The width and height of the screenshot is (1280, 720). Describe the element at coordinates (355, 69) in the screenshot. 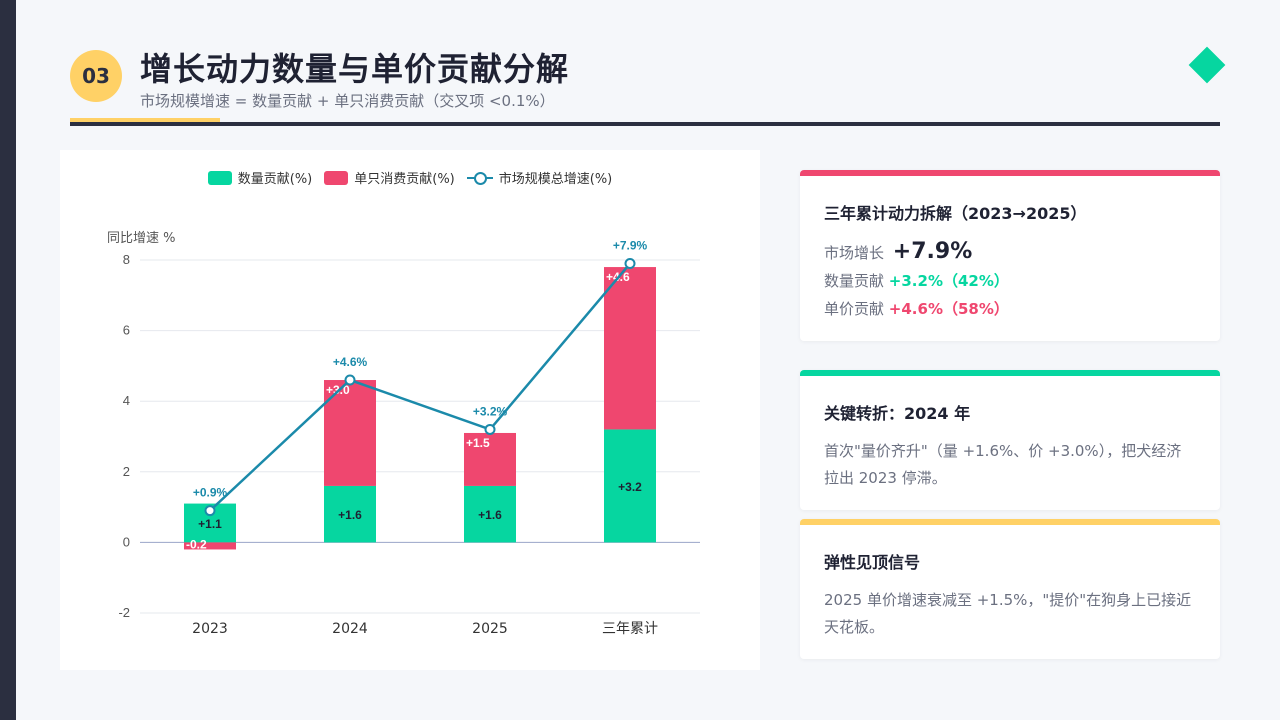

I see `page-title: 增长动力数量与单价贡献分解` at that location.